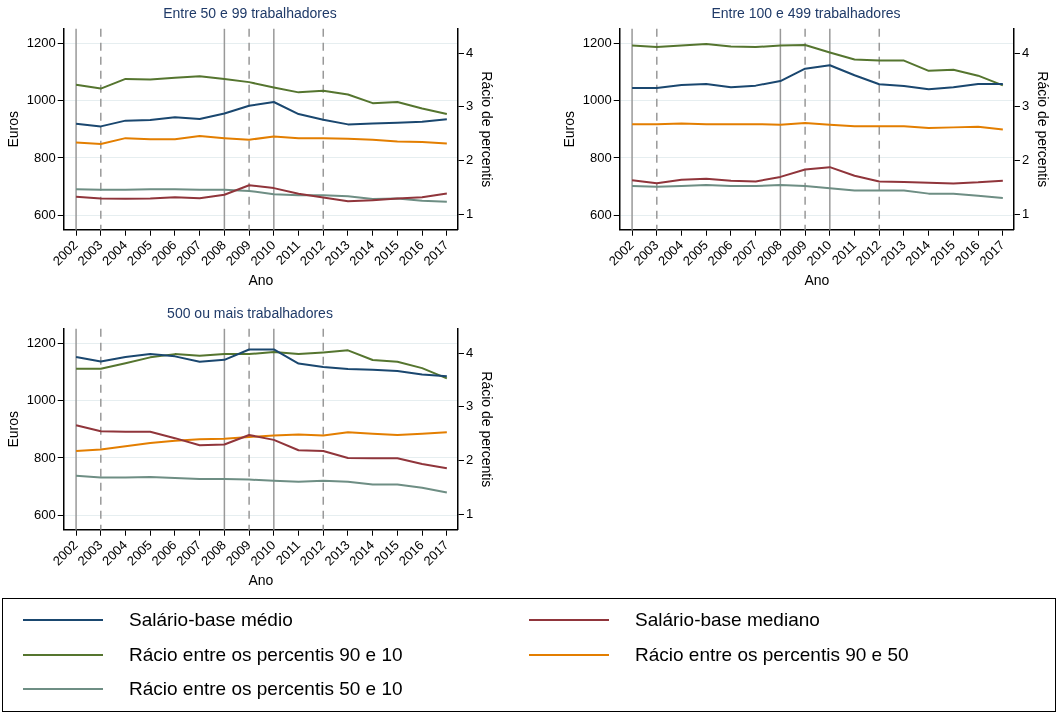  What do you see at coordinates (772, 654) in the screenshot?
I see `legend-label: Rácio entre os percentis 90 e 50` at bounding box center [772, 654].